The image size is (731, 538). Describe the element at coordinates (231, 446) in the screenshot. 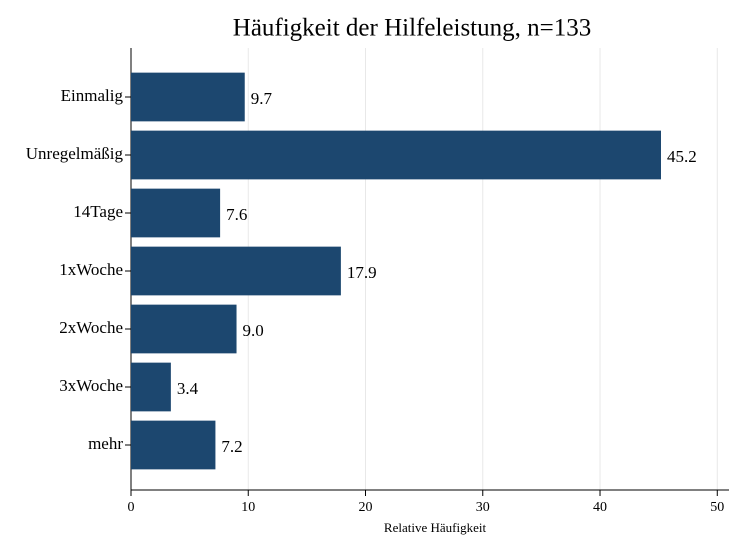

I see `value-label: 7.2` at that location.